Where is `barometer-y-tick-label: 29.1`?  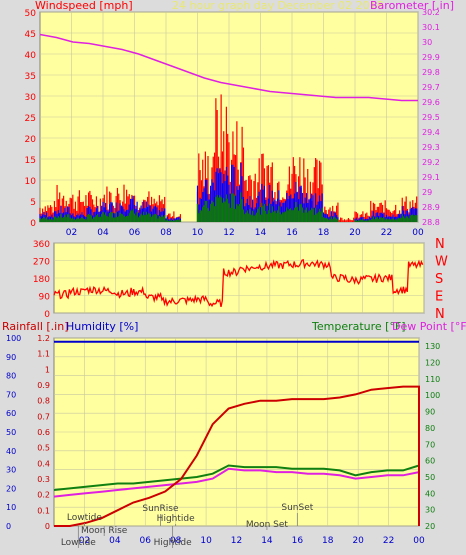 barometer-y-tick-label: 29.1 is located at coordinates (431, 177).